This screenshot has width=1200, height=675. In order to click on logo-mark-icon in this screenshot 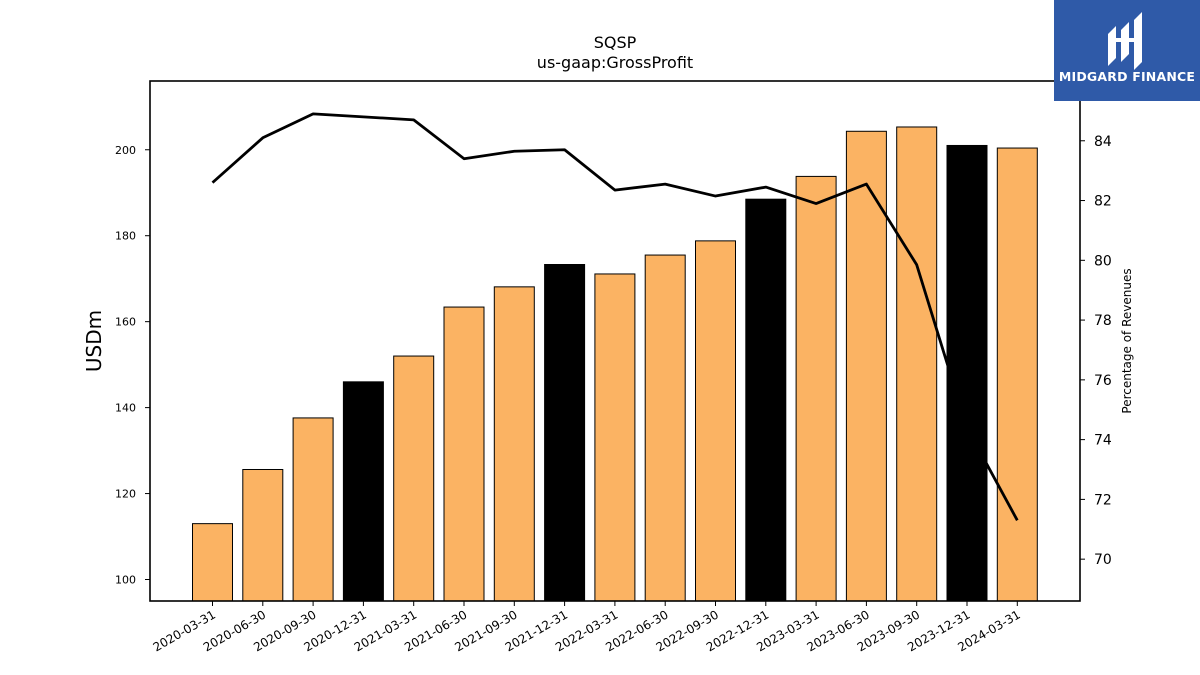, I will do `click(1125, 41)`.